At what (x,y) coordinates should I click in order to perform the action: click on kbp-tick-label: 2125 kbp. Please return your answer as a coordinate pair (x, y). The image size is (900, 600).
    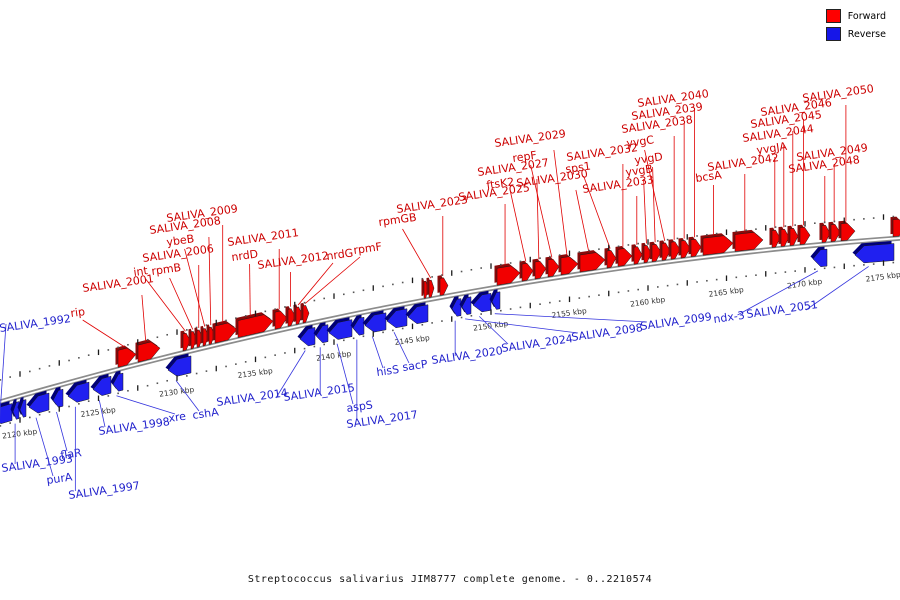
    Looking at the image, I should click on (98, 412).